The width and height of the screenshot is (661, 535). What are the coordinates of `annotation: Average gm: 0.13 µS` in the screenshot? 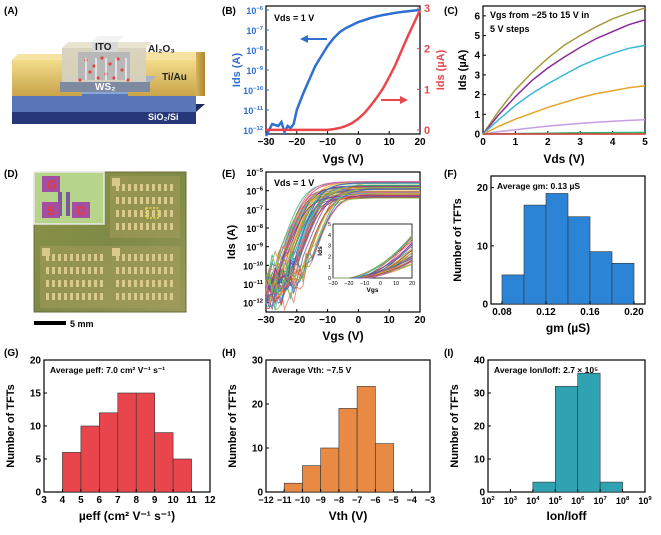 It's located at (538, 186).